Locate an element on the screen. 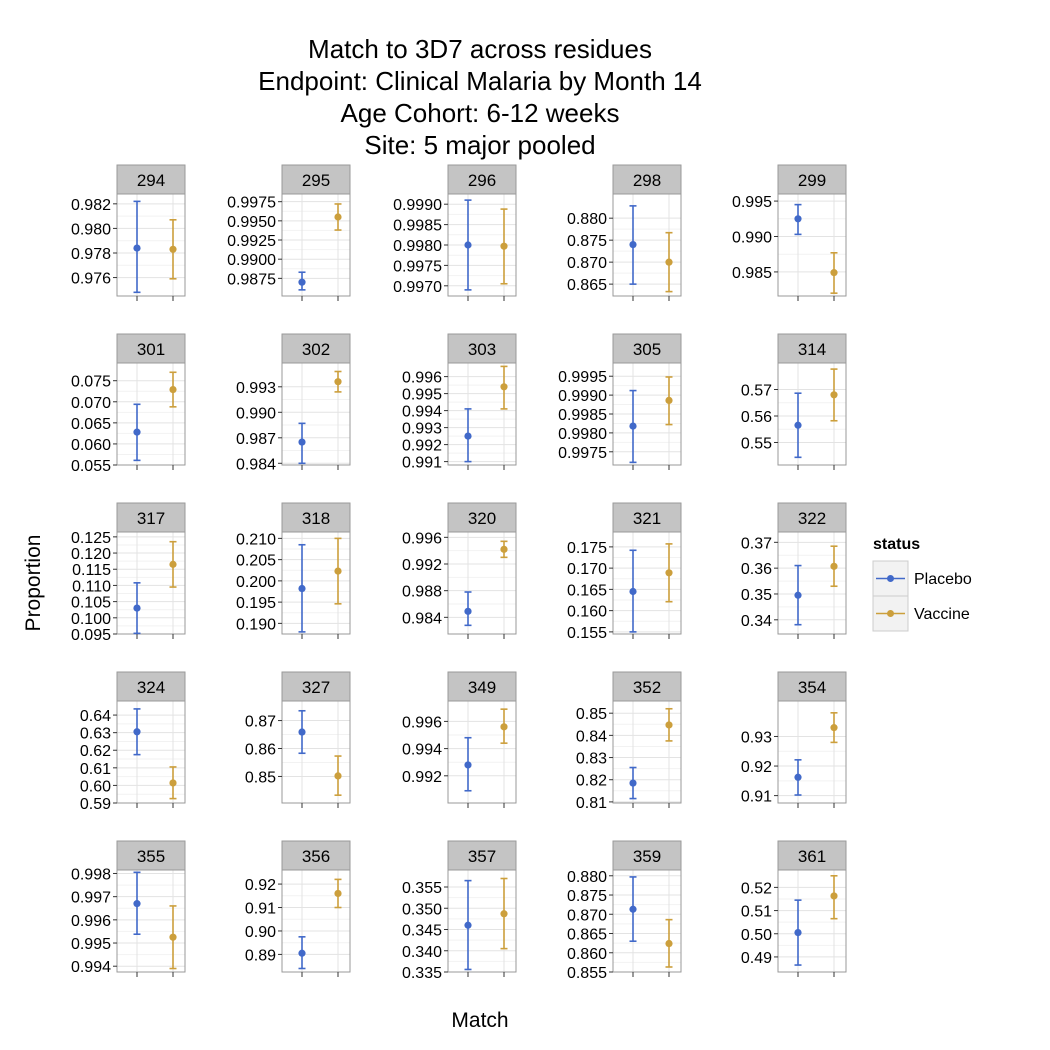 Image resolution: width=1050 pixels, height=1050 pixels. facet-label: 357 is located at coordinates (482, 856).